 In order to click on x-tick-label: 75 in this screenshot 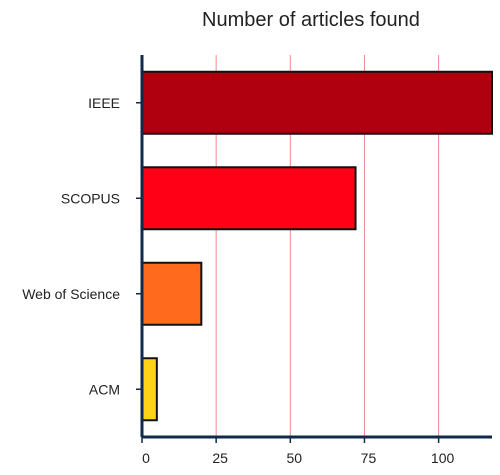, I will do `click(369, 458)`.